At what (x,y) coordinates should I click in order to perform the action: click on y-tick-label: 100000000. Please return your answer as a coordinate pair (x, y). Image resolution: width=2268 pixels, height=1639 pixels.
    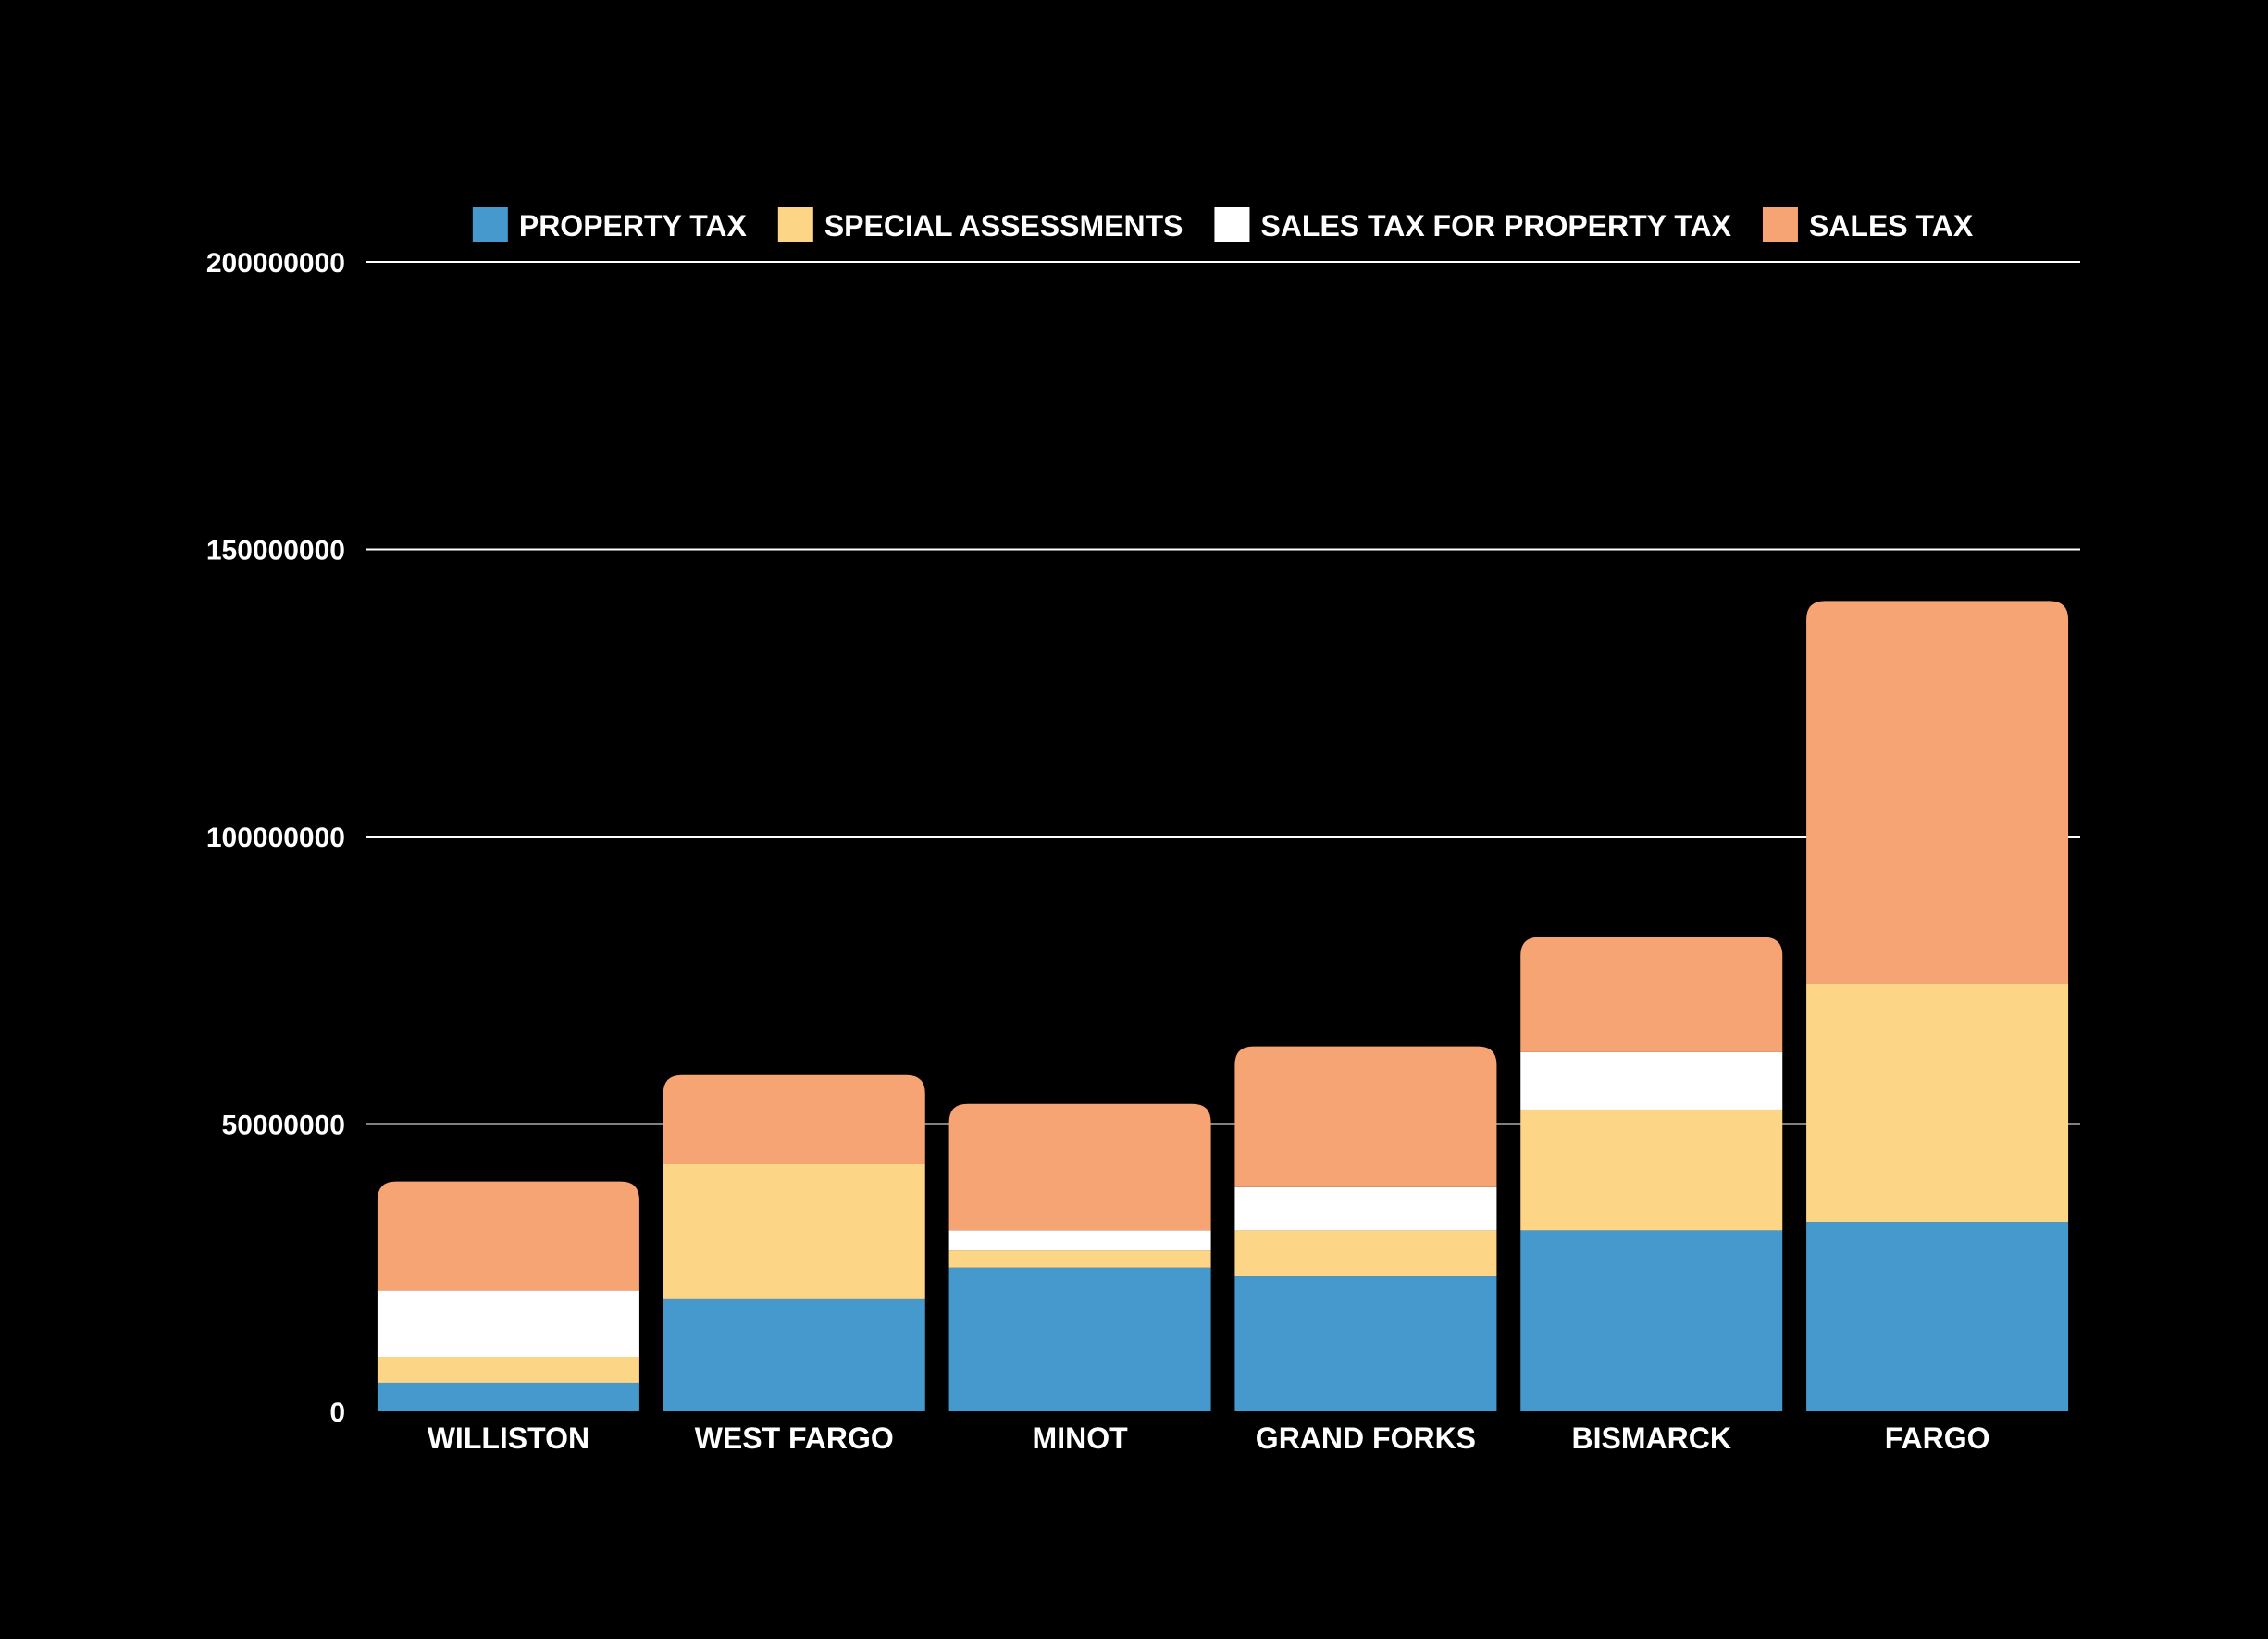
    Looking at the image, I should click on (275, 838).